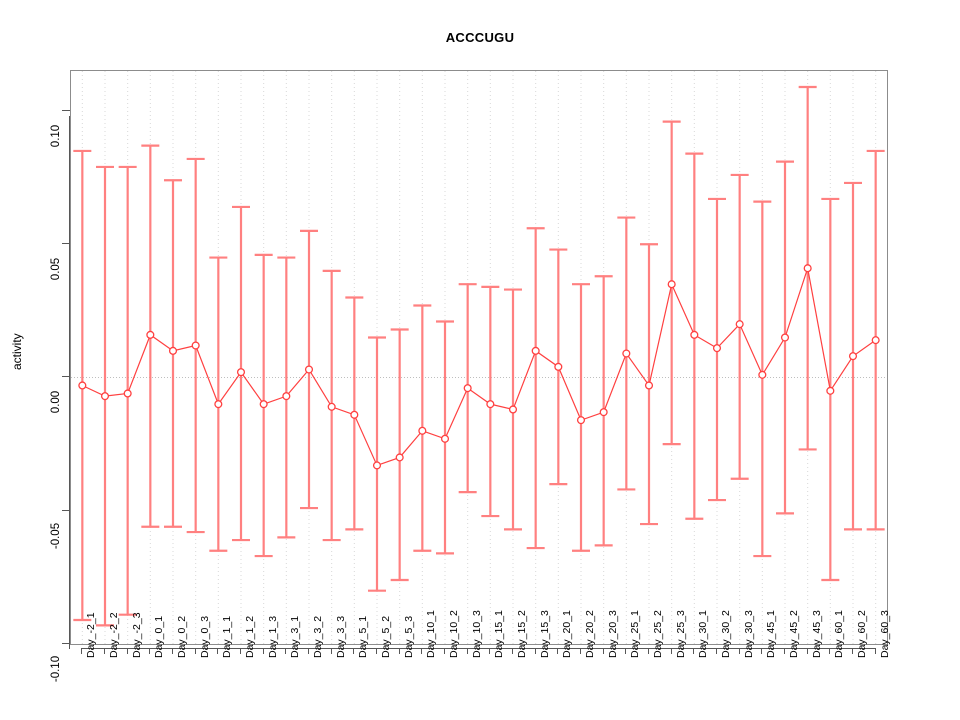 Image resolution: width=960 pixels, height=720 pixels. I want to click on x-axis-tick-label: Day_1_1, so click(227, 636).